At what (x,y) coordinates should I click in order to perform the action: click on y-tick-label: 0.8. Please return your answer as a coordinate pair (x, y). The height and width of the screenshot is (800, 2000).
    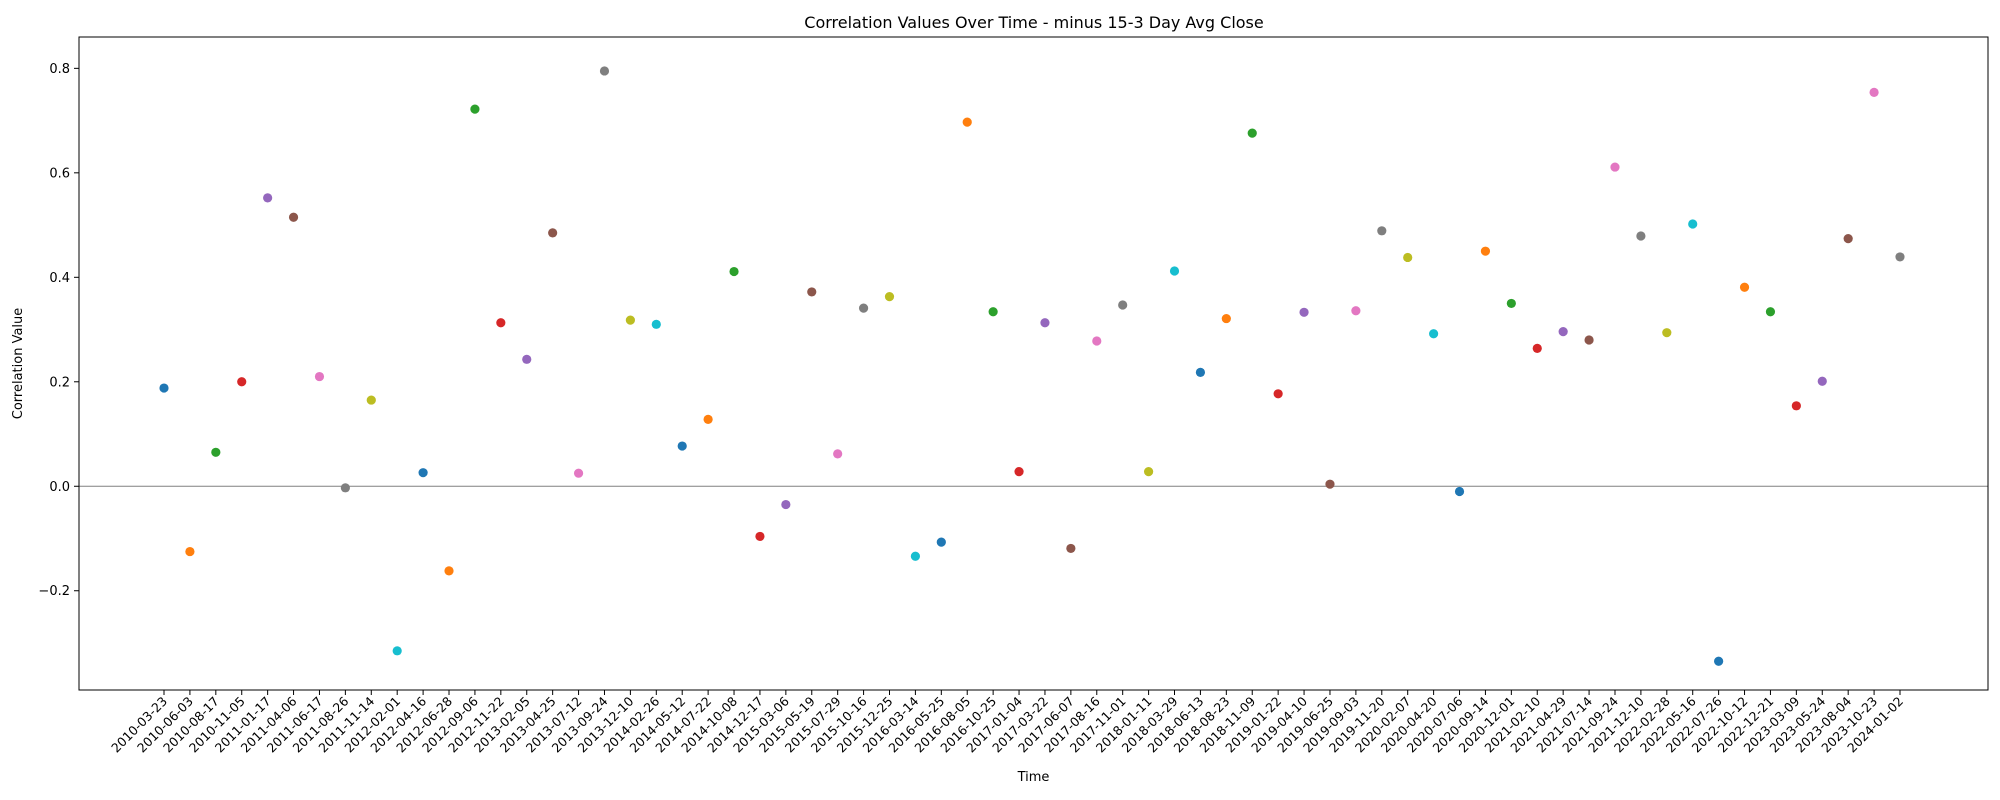
    Looking at the image, I should click on (59, 69).